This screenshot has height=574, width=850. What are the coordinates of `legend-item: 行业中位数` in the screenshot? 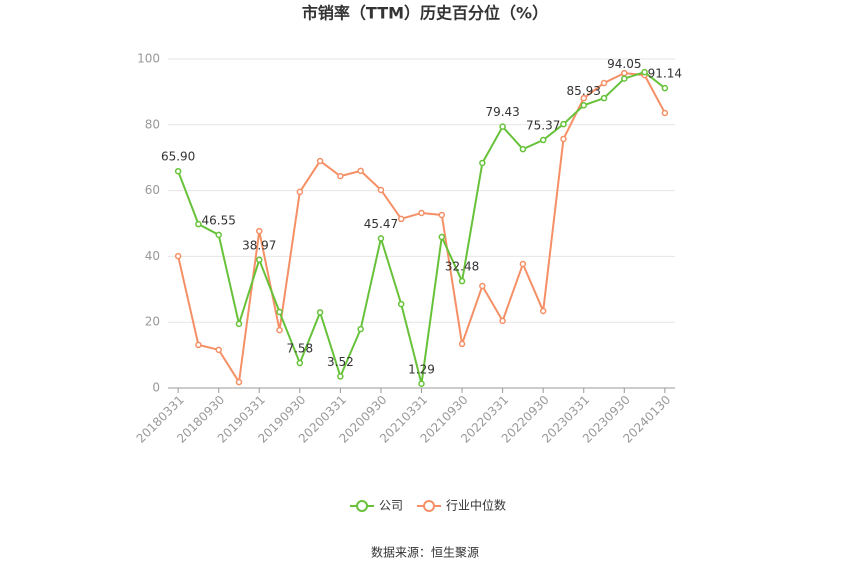 It's located at (461, 505).